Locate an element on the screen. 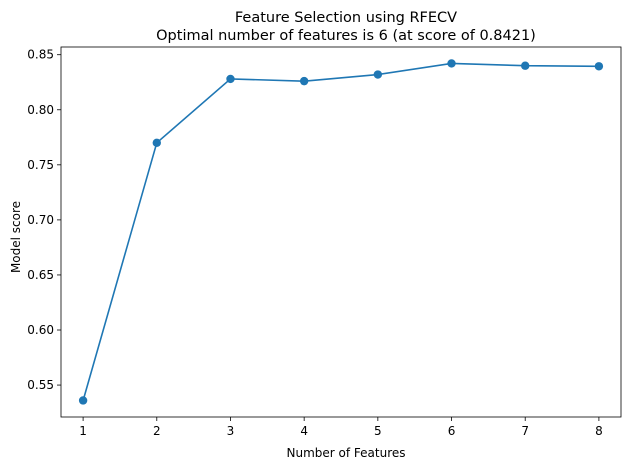 The width and height of the screenshot is (630, 470). x-tick-label: 4 is located at coordinates (304, 431).